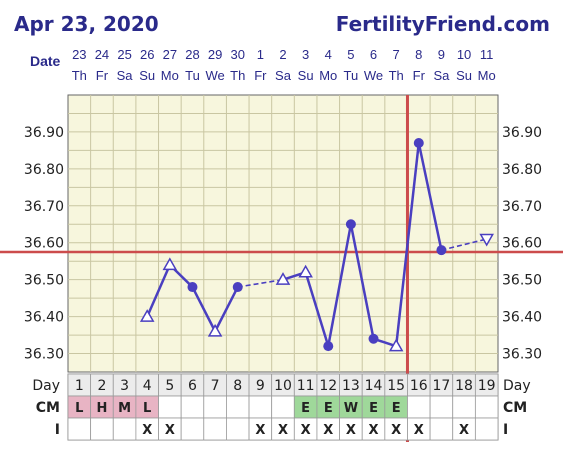  I want to click on y-tick-label-left: 36.90, so click(44, 133).